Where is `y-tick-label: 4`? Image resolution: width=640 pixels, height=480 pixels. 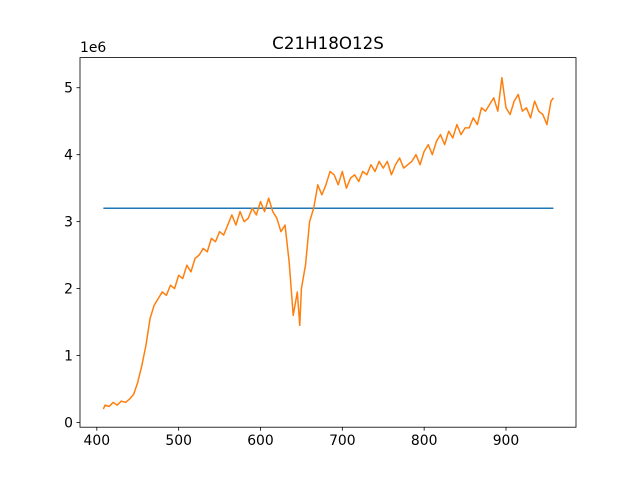
y-tick-label: 4 is located at coordinates (68, 156).